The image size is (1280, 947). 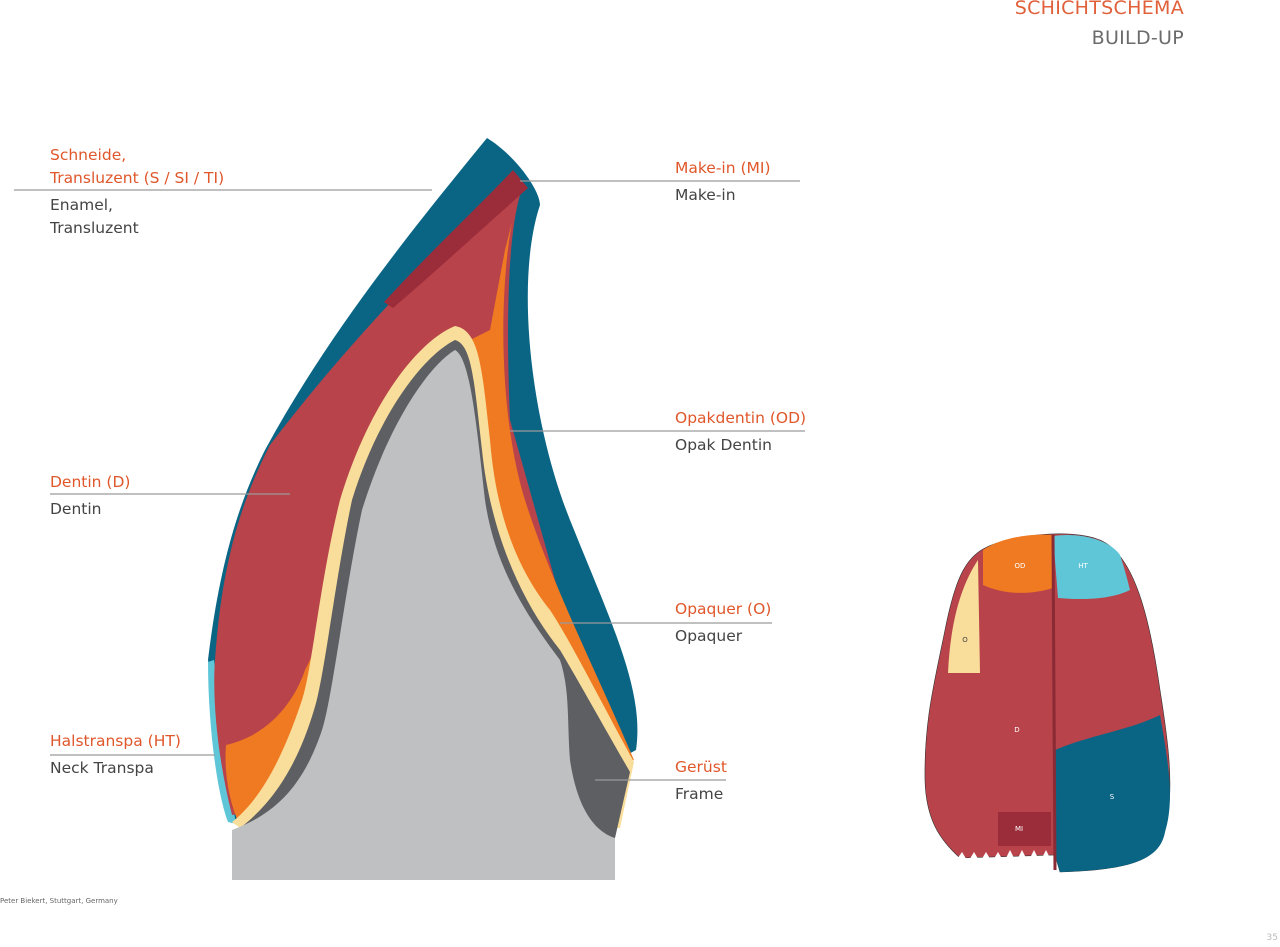 What do you see at coordinates (115, 741) in the screenshot?
I see `label-neck-de: Halstranspa (HT)` at bounding box center [115, 741].